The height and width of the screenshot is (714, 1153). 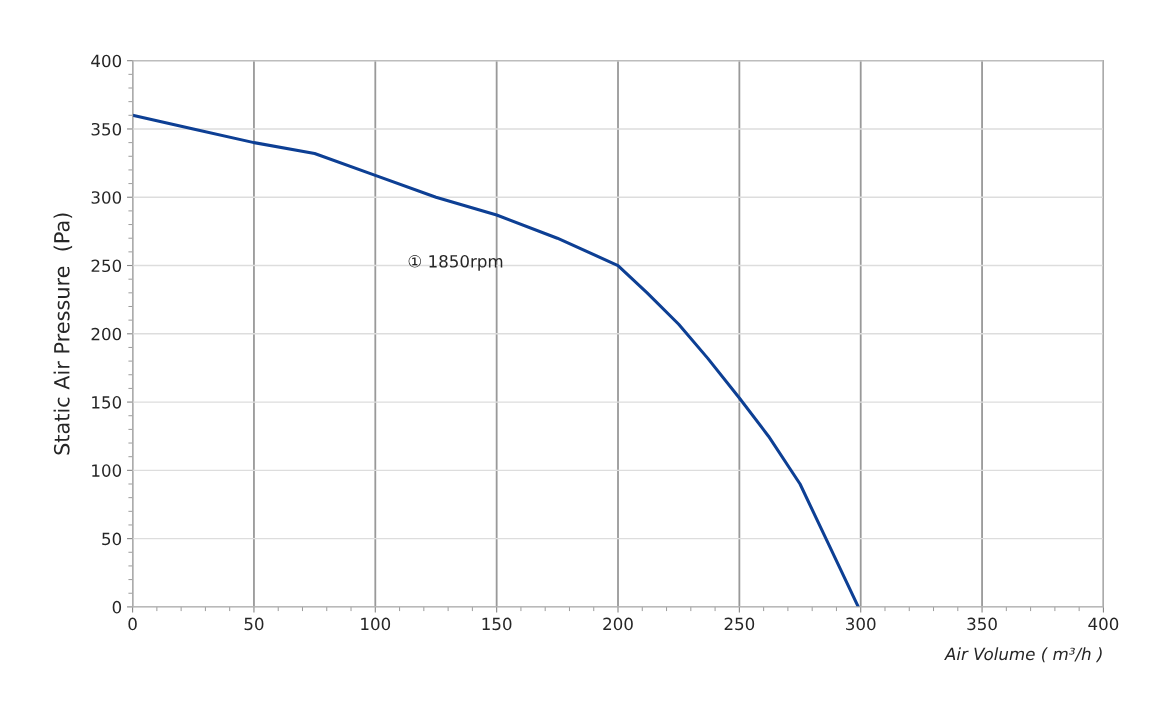 I want to click on x-tick-label: 400, so click(x=1103, y=624).